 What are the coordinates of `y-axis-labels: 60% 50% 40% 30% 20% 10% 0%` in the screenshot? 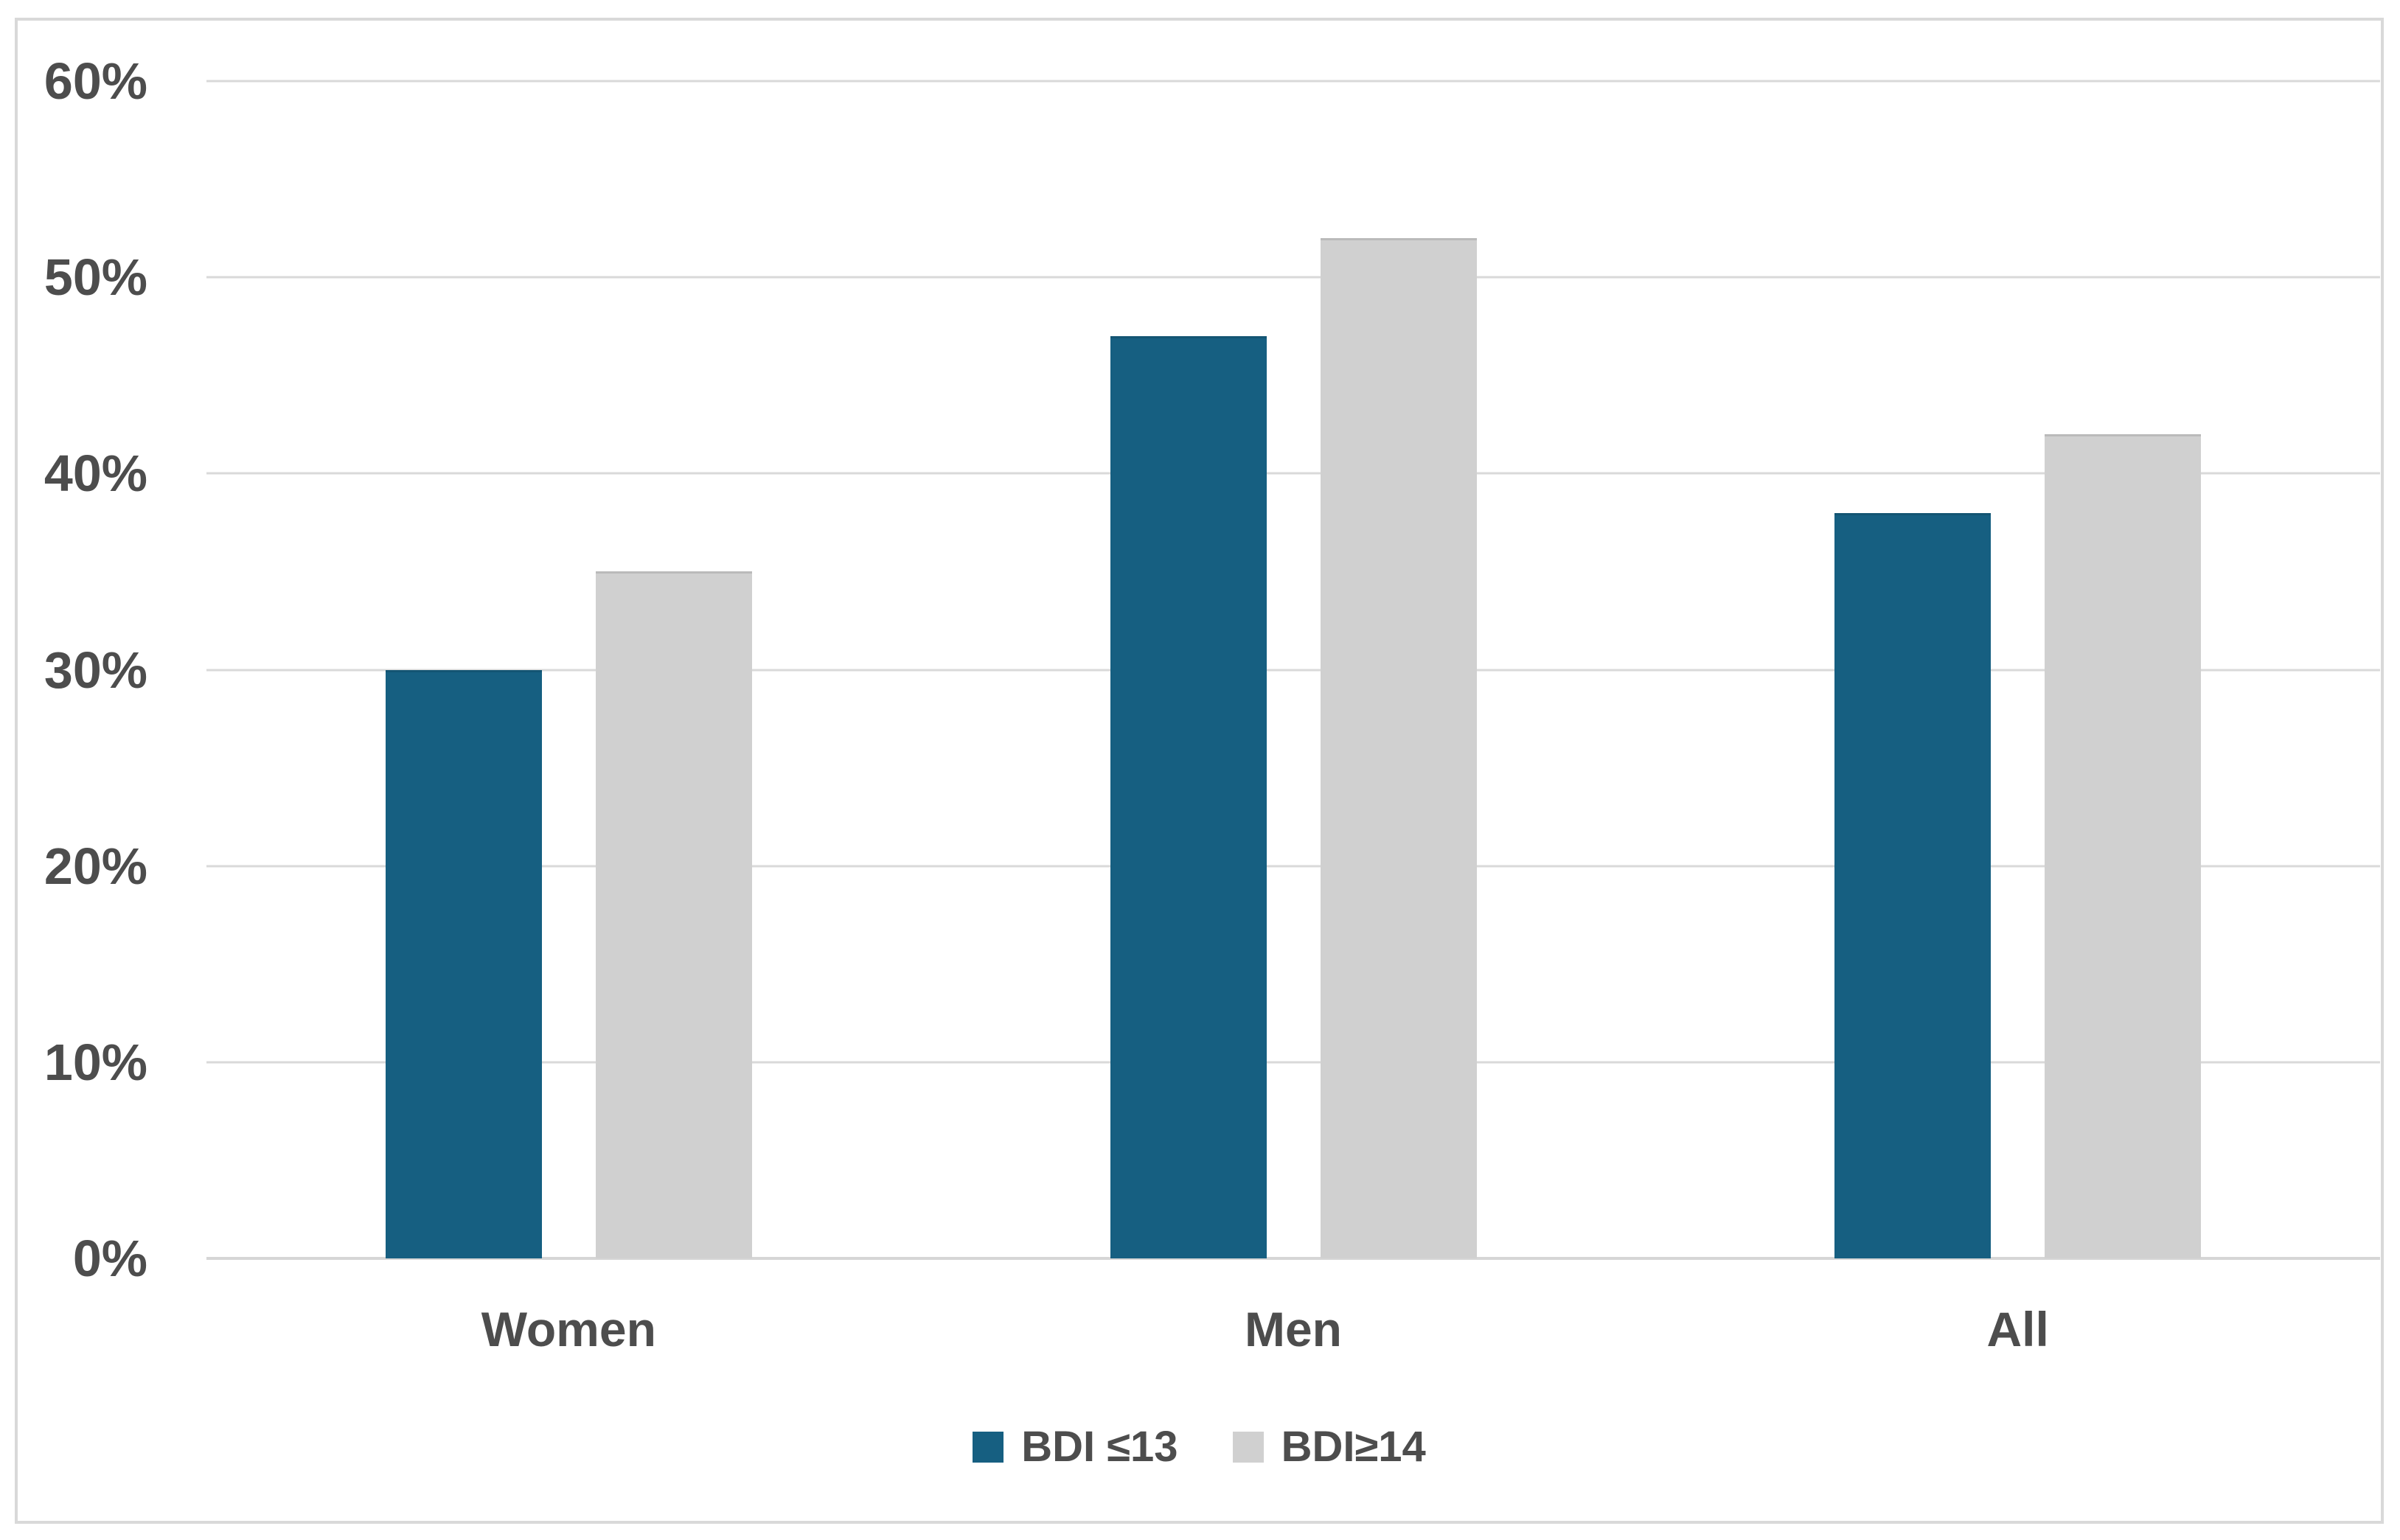 It's located at (73, 669).